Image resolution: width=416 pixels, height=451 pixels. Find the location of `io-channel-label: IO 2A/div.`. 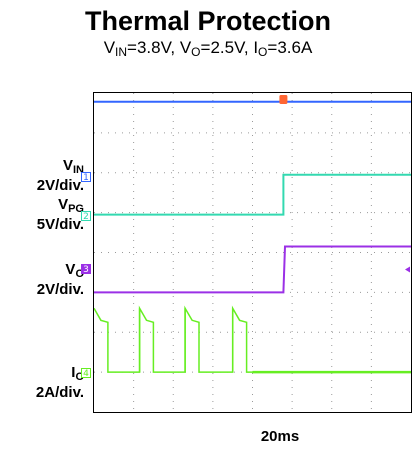

io-channel-label: IO 2A/div. is located at coordinates (59, 382).